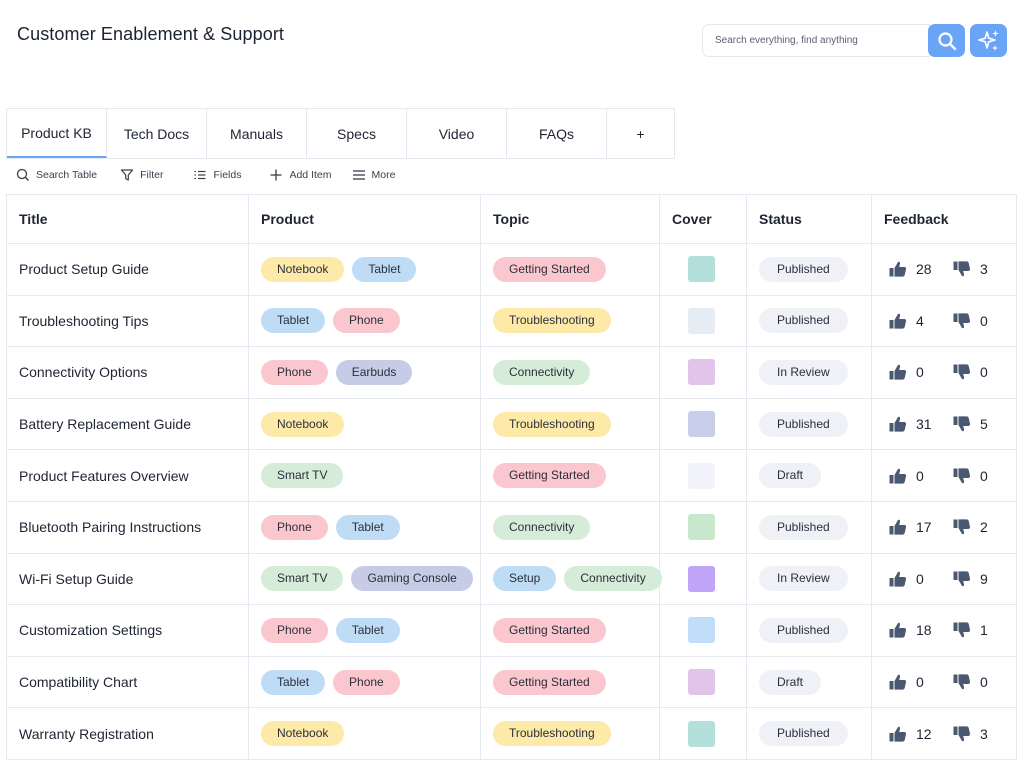 This screenshot has width=1024, height=768. What do you see at coordinates (257, 133) in the screenshot?
I see `tab-manuals: Manuals` at bounding box center [257, 133].